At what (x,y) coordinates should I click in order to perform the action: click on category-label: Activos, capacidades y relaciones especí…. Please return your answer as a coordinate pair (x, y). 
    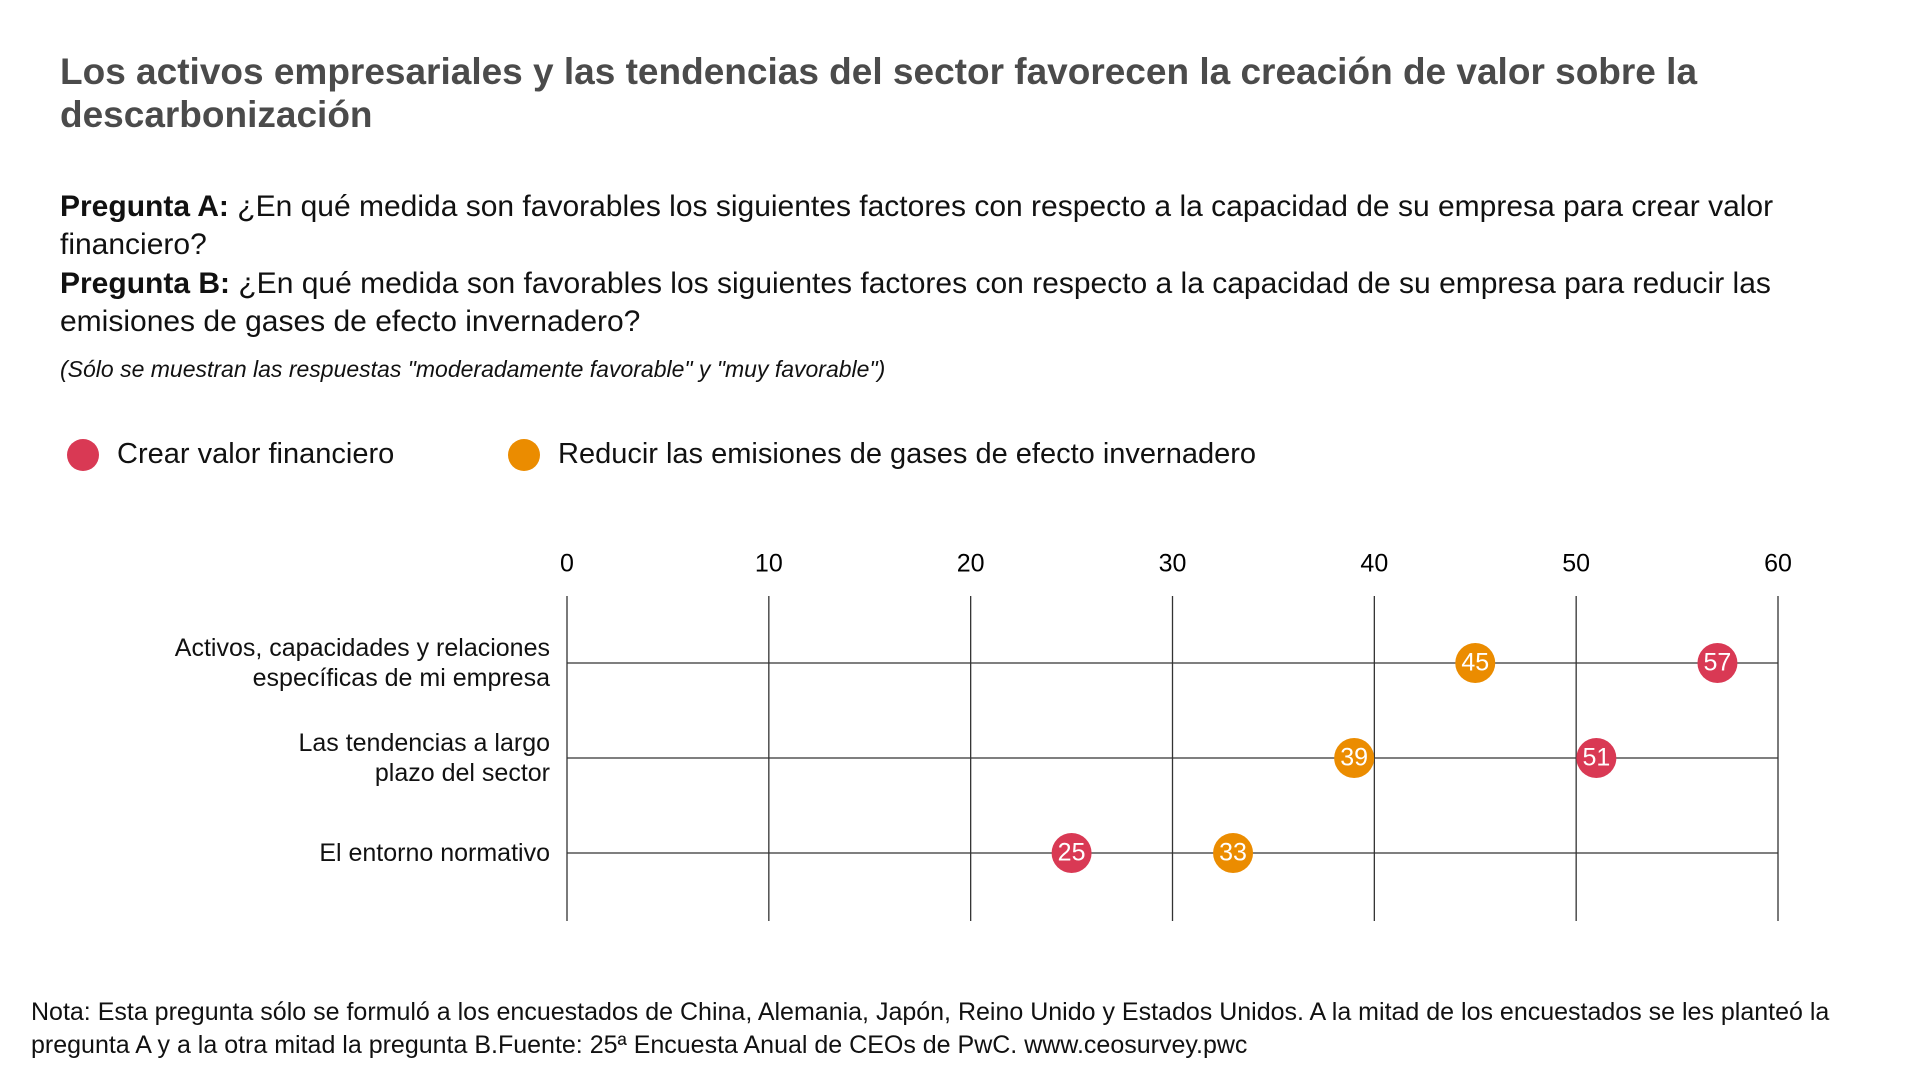
    Looking at the image, I should click on (362, 663).